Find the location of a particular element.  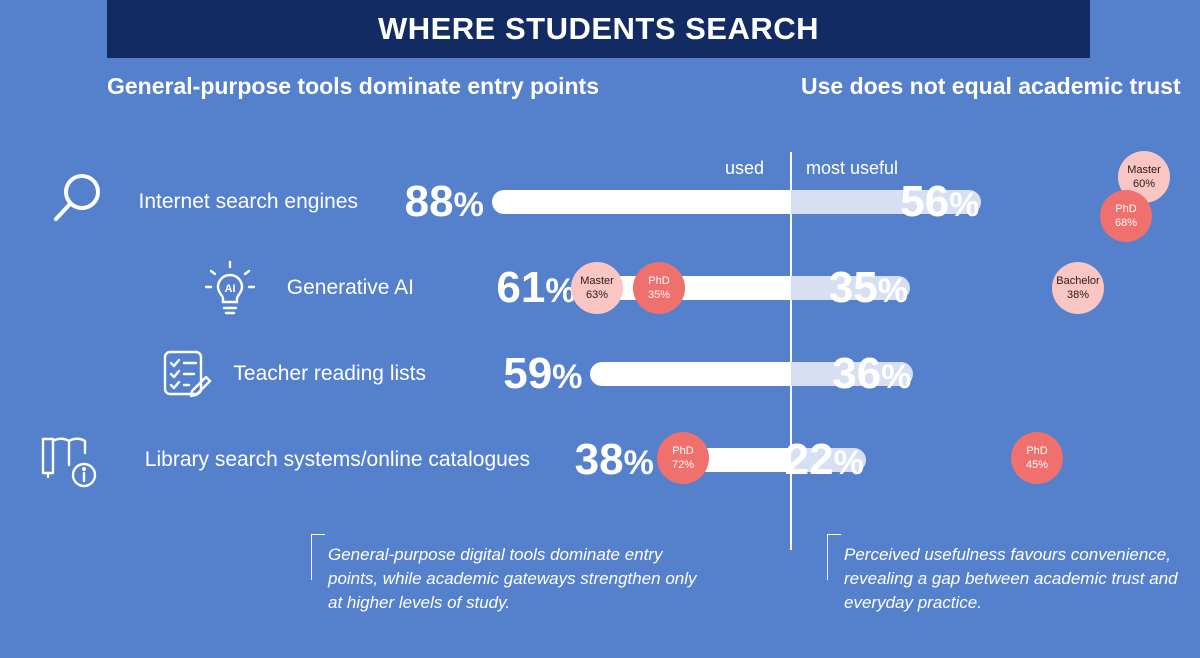

callout-value: 60% is located at coordinates (1144, 184).